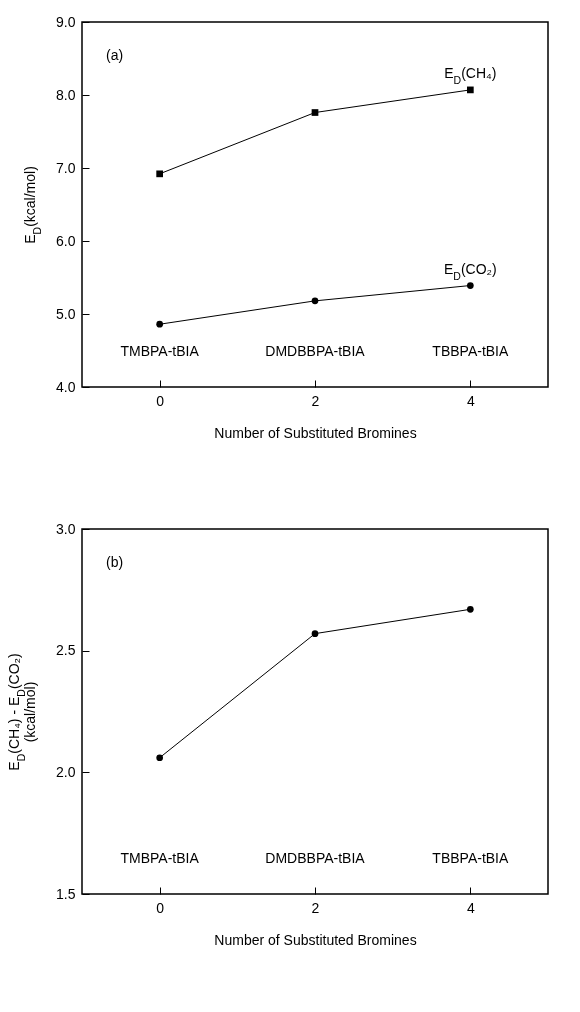 Image resolution: width=580 pixels, height=1012 pixels. I want to click on y-tick-label: 4.0, so click(66, 386).